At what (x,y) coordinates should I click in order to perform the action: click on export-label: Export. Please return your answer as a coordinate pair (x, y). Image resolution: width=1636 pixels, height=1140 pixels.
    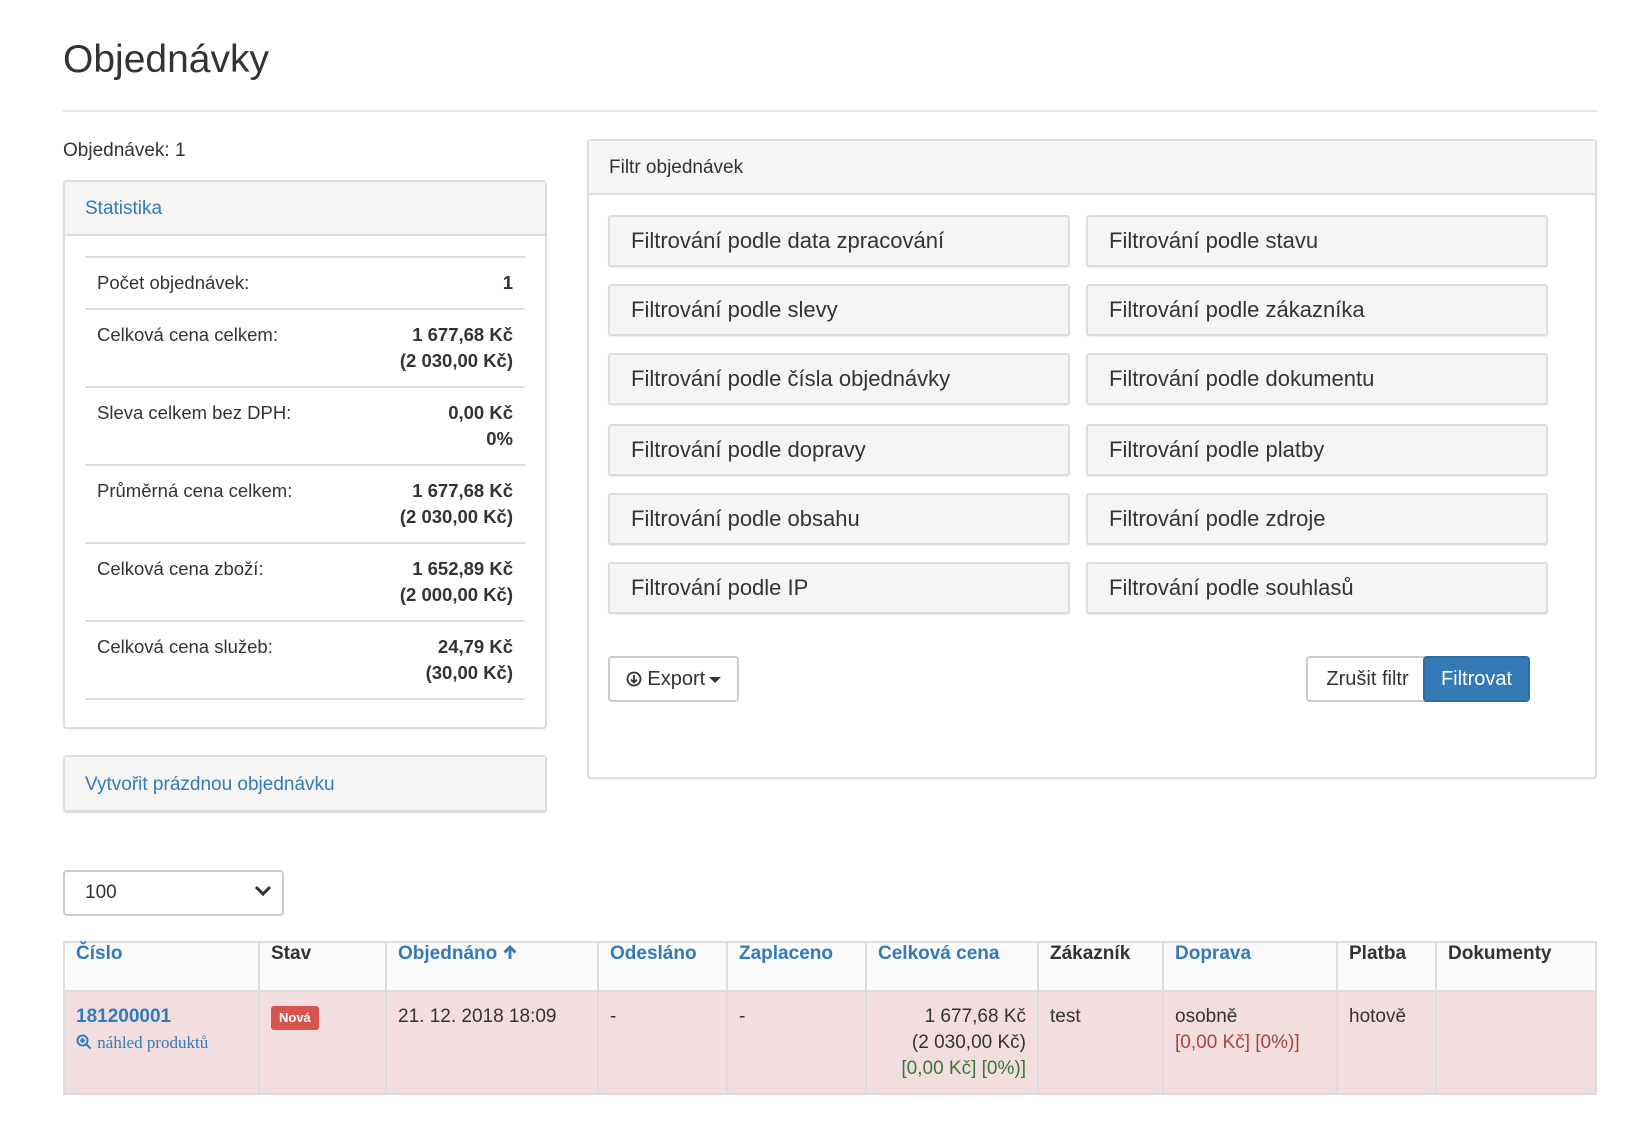
    Looking at the image, I should click on (676, 679).